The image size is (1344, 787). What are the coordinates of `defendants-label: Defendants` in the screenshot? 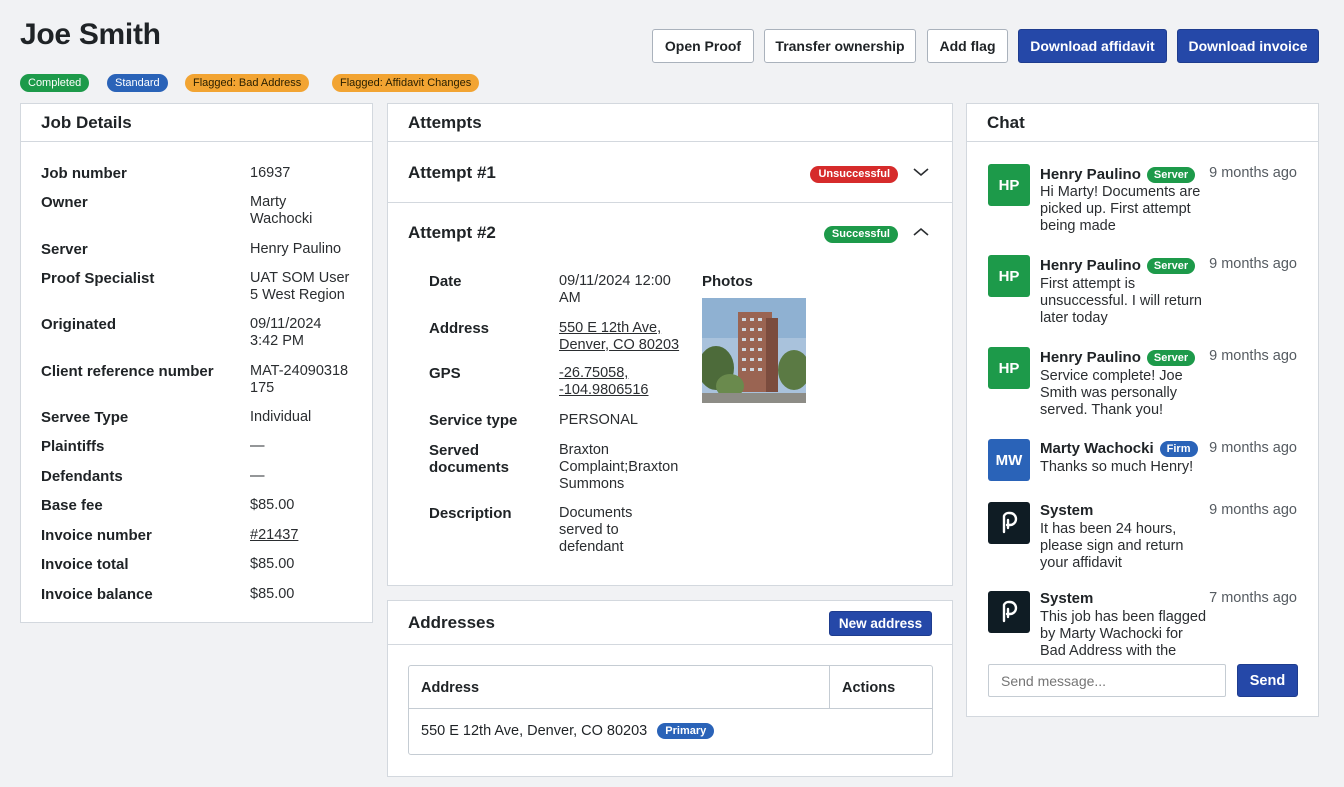 It's located at (82, 476).